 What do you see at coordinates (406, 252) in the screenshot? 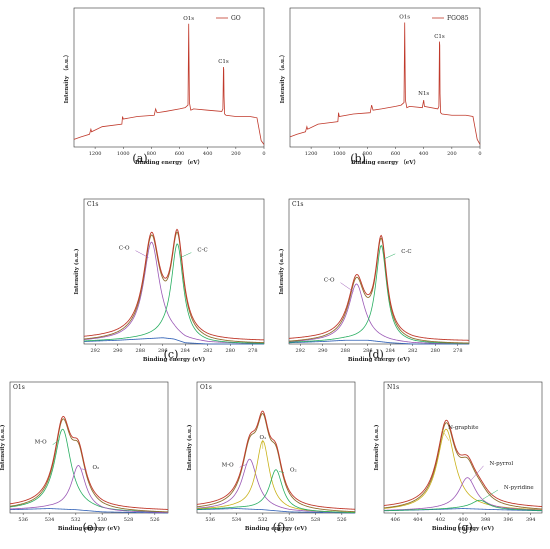
I see `annotation-label: C-C` at bounding box center [406, 252].